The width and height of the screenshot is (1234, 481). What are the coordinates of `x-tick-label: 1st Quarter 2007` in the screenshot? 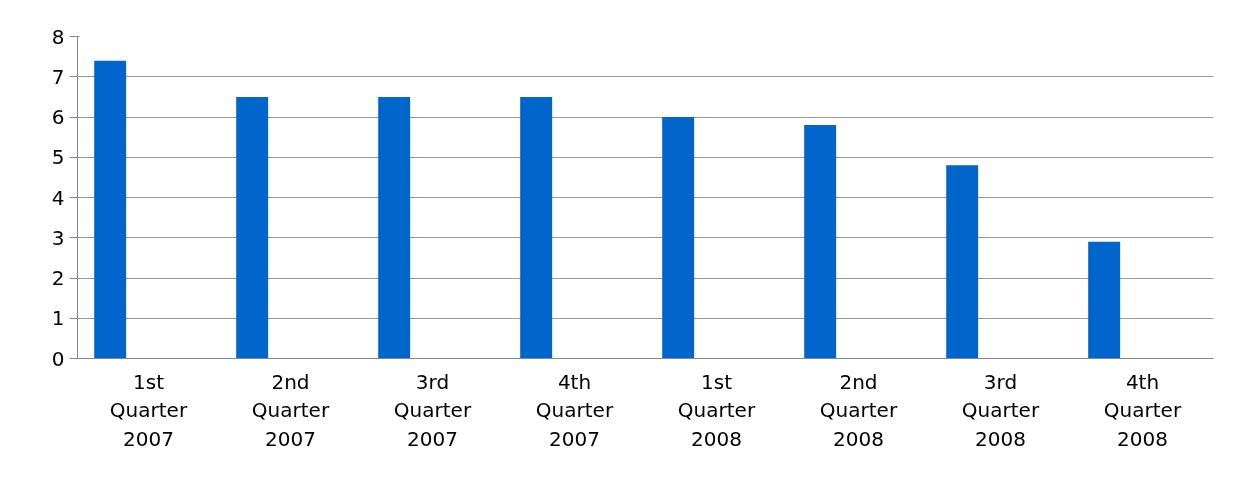 It's located at (148, 410).